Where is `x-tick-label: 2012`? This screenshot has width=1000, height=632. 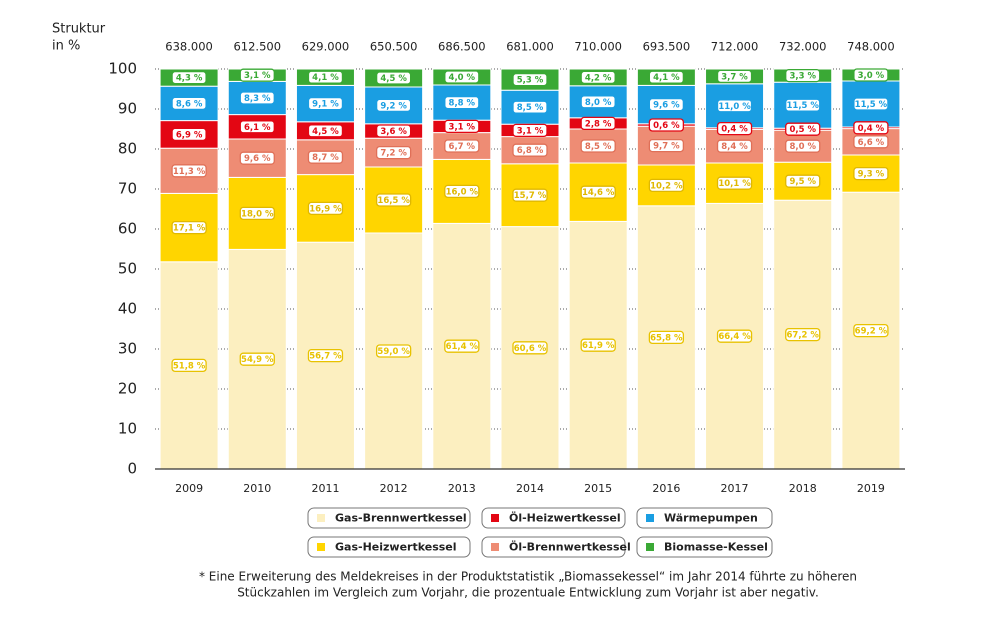 x-tick-label: 2012 is located at coordinates (394, 488).